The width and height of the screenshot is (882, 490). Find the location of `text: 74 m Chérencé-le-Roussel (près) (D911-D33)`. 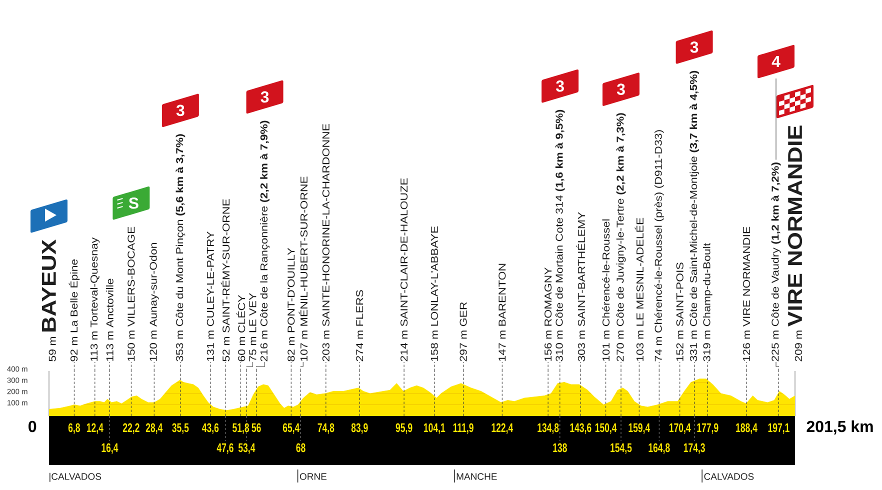

text: 74 m Chérencé-le-Roussel (près) (D911-D33) is located at coordinates (659, 246).